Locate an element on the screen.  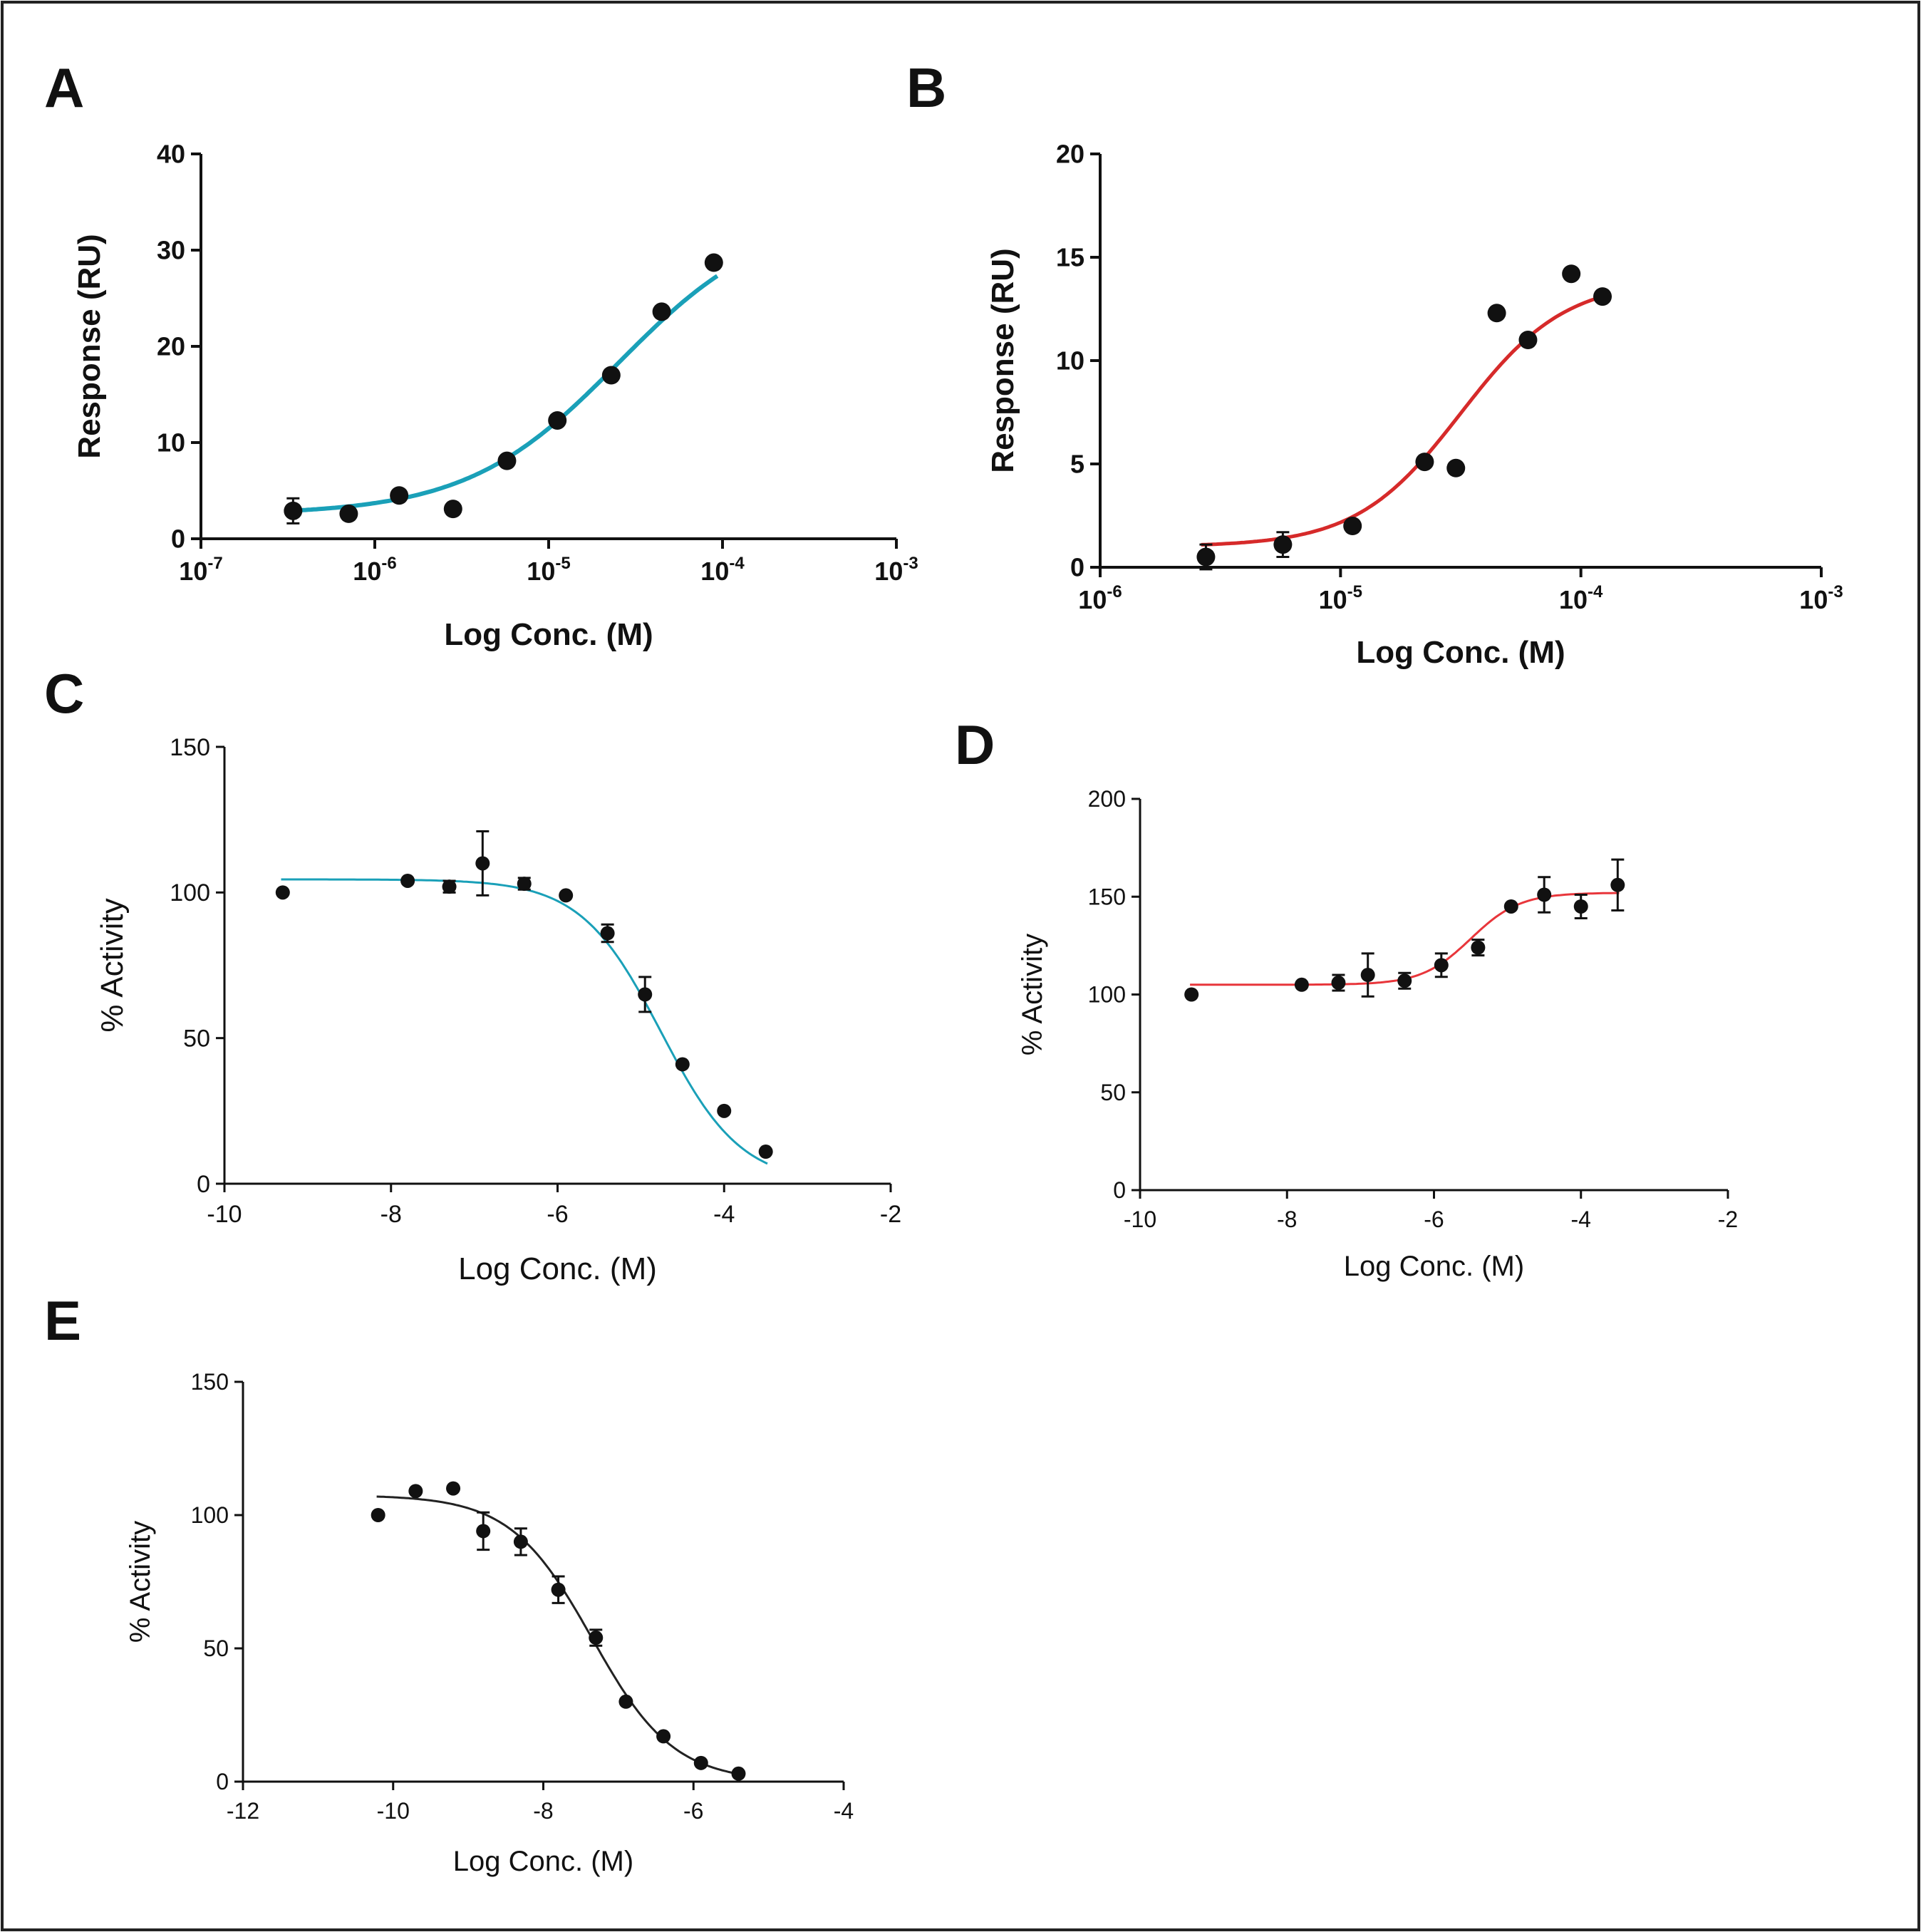
x-tick-label: -12 is located at coordinates (243, 1811).